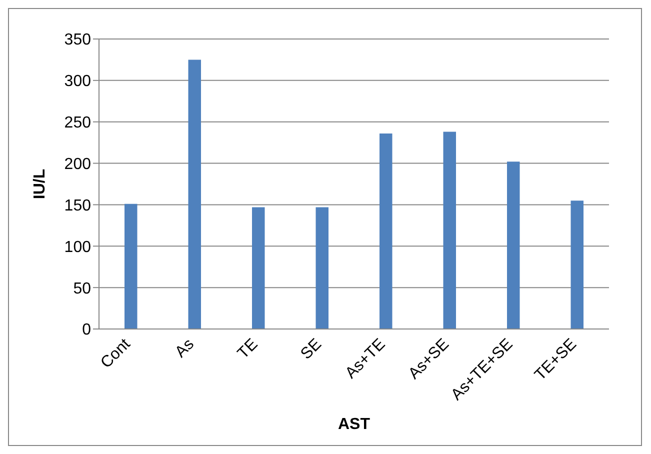  What do you see at coordinates (78, 81) in the screenshot?
I see `y-tick-label: 300` at bounding box center [78, 81].